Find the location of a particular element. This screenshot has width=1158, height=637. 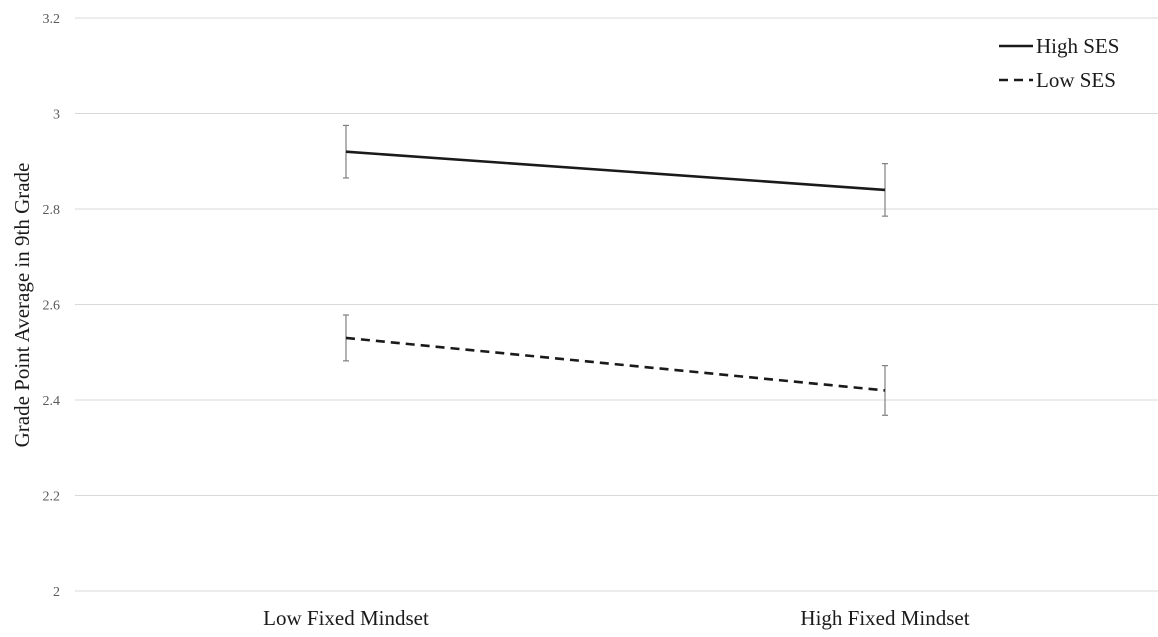

series-low-ses is located at coordinates (615, 365).